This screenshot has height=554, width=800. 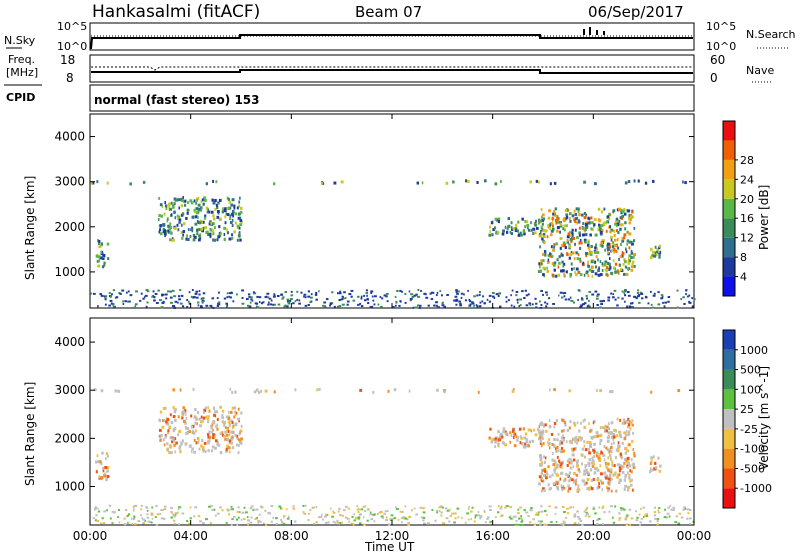 I want to click on freq-unit-label: [MHz], so click(x=22, y=72).